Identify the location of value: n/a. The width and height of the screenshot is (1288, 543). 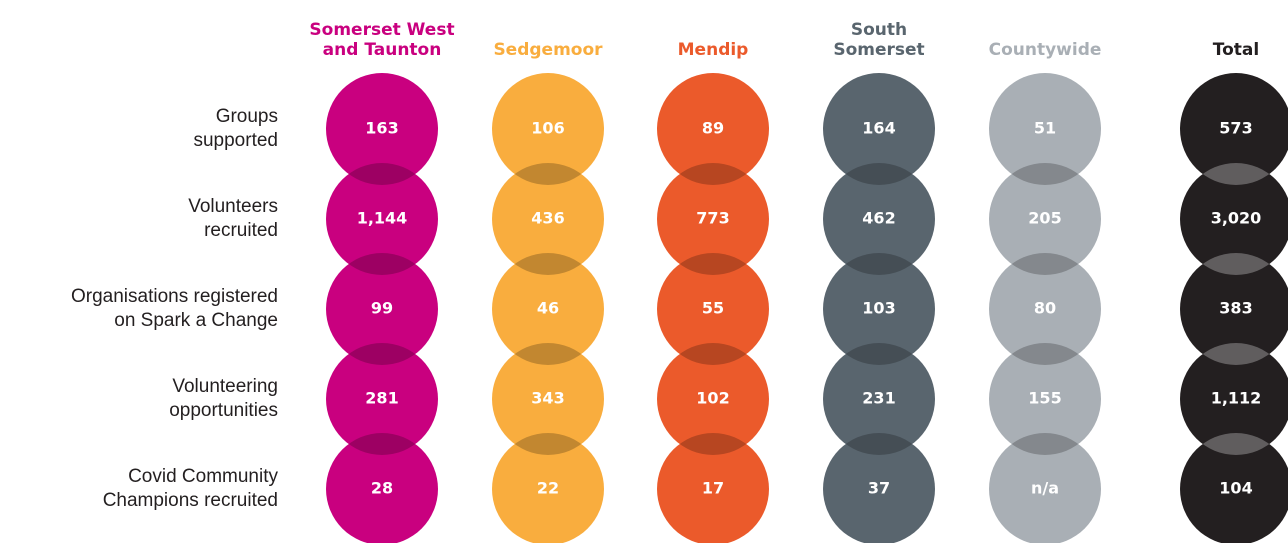
(1045, 488).